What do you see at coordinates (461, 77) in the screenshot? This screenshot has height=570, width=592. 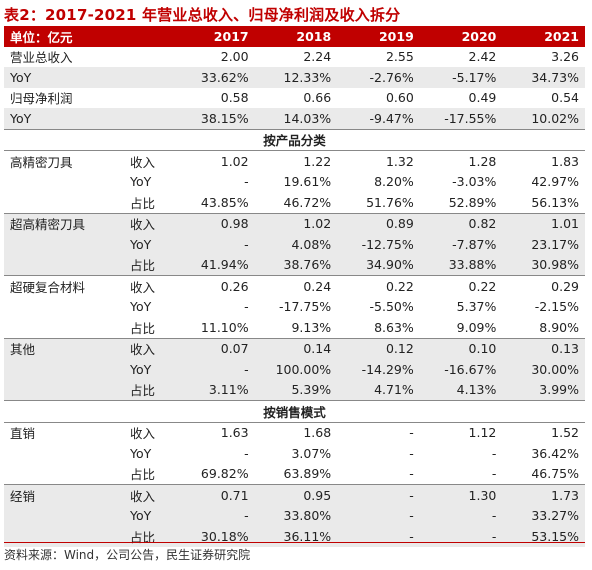 I see `table-cell: -5.17%` at bounding box center [461, 77].